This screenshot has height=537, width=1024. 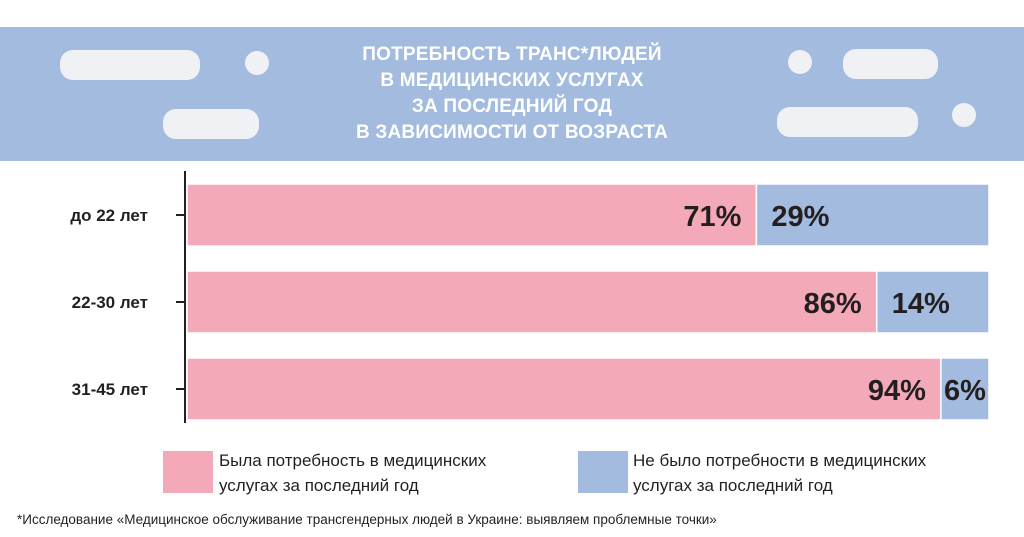 What do you see at coordinates (109, 215) in the screenshot?
I see `category-label: до 22 лет` at bounding box center [109, 215].